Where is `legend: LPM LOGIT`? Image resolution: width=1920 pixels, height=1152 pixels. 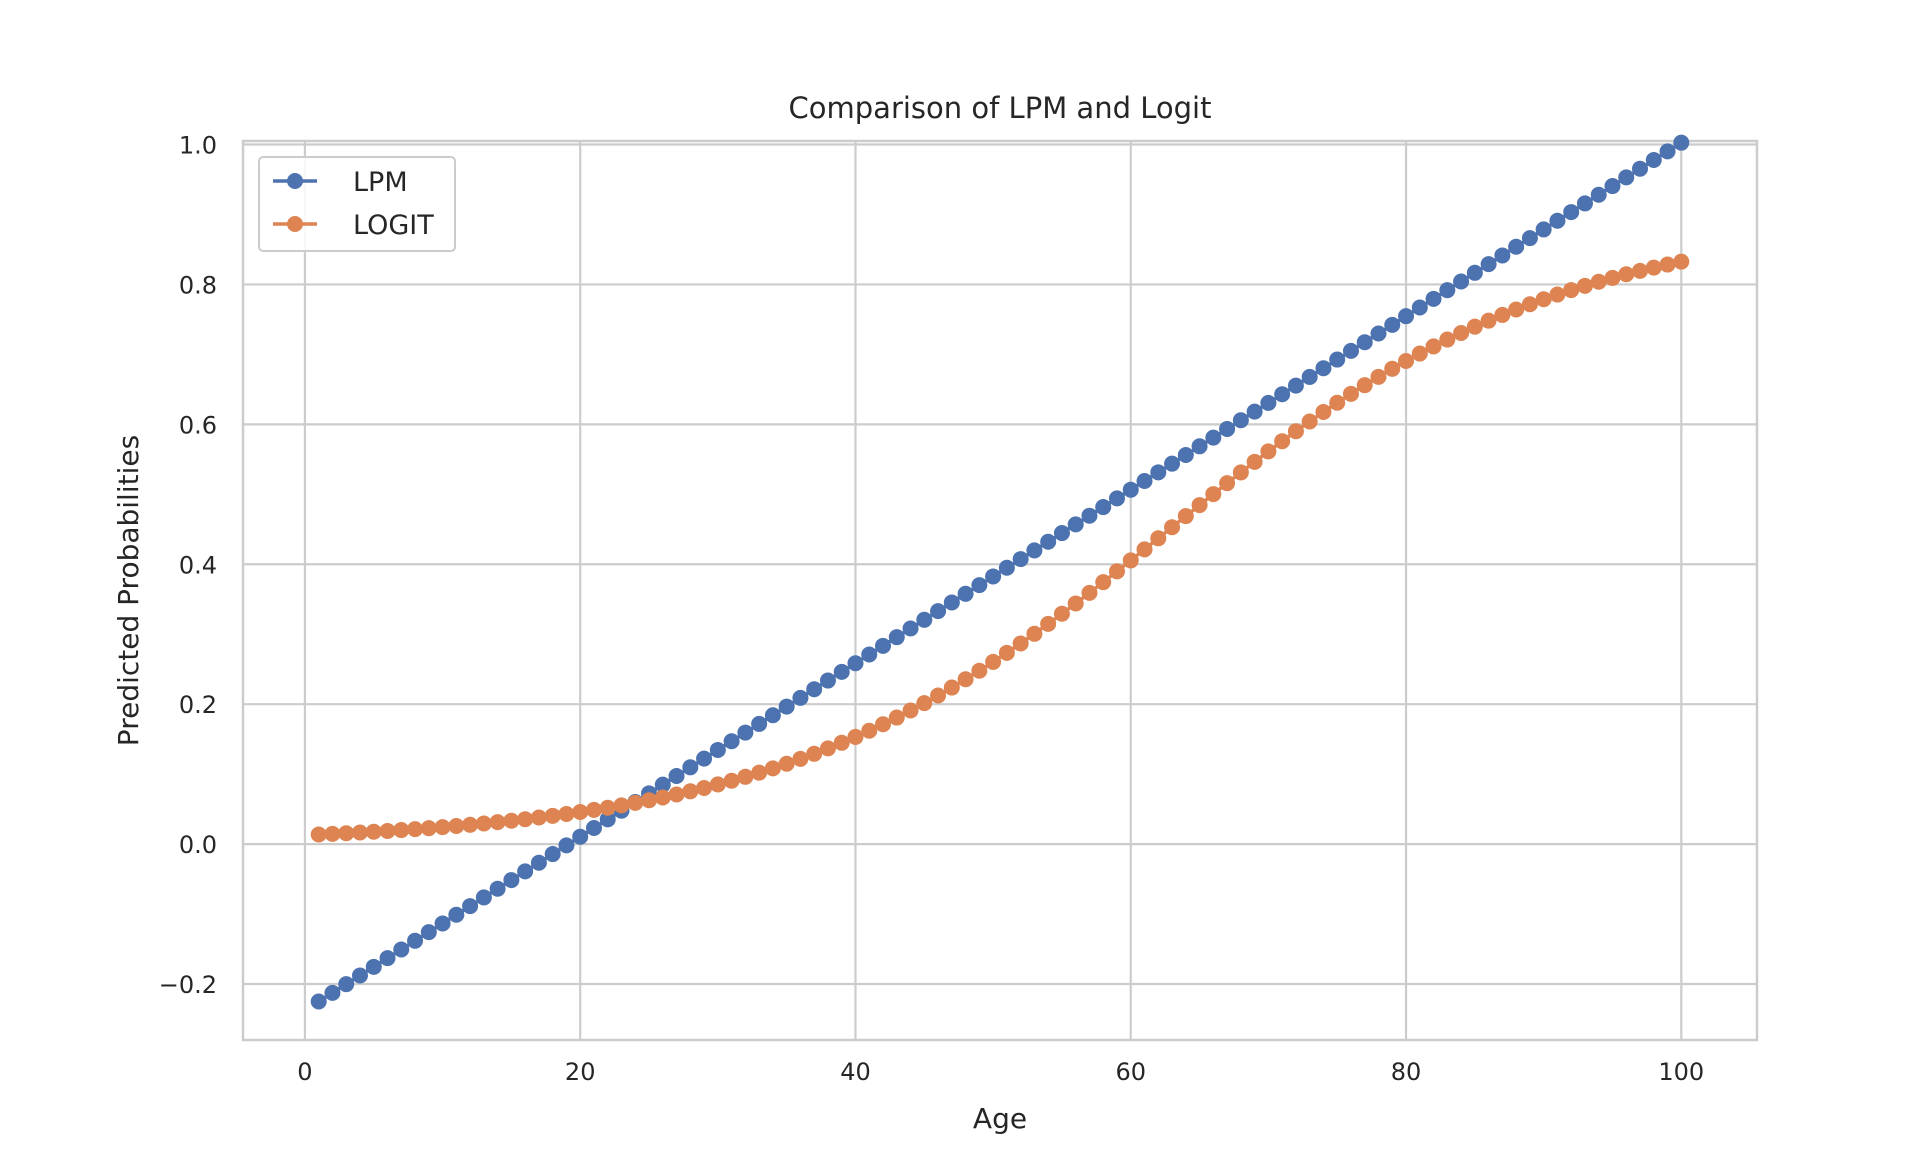
legend: LPM LOGIT is located at coordinates (357, 204).